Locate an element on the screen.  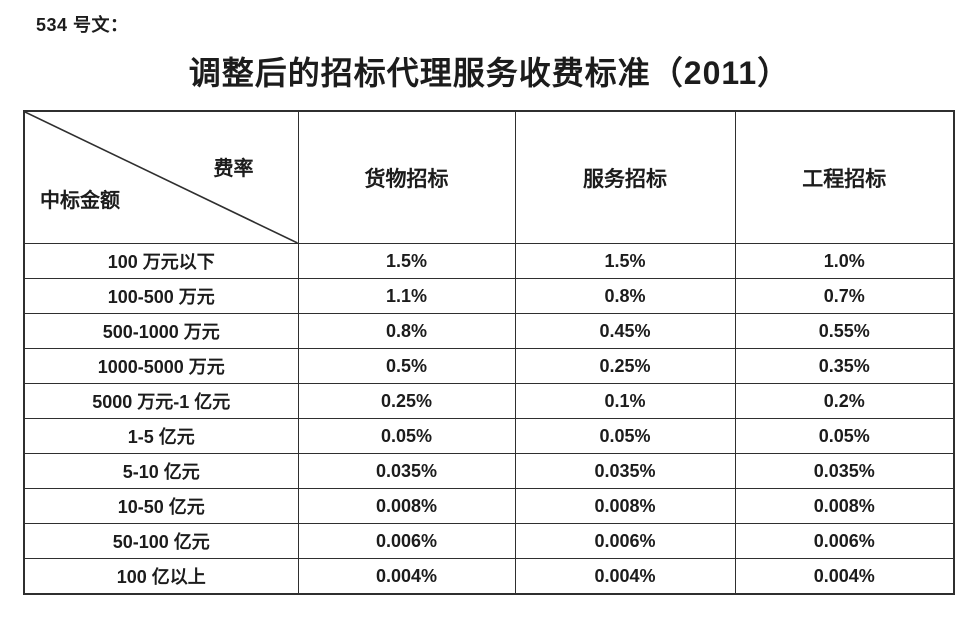
rate-cell: 0.45% is located at coordinates (625, 331).